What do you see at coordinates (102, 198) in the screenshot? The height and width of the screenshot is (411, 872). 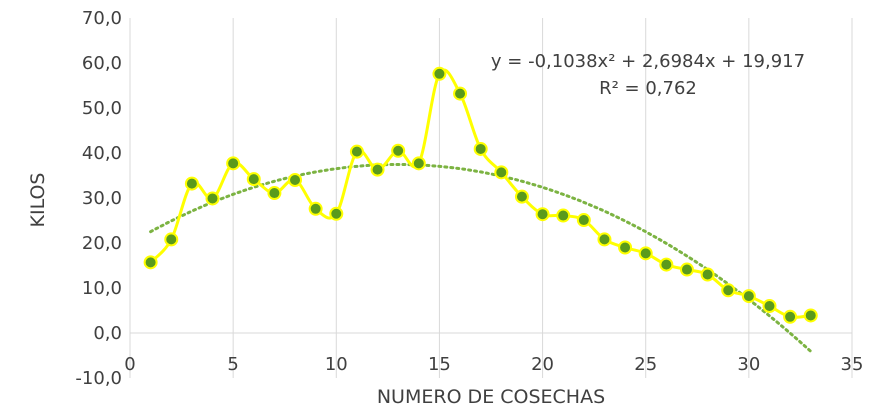 I see `y-tick-label: 30,0` at bounding box center [102, 198].